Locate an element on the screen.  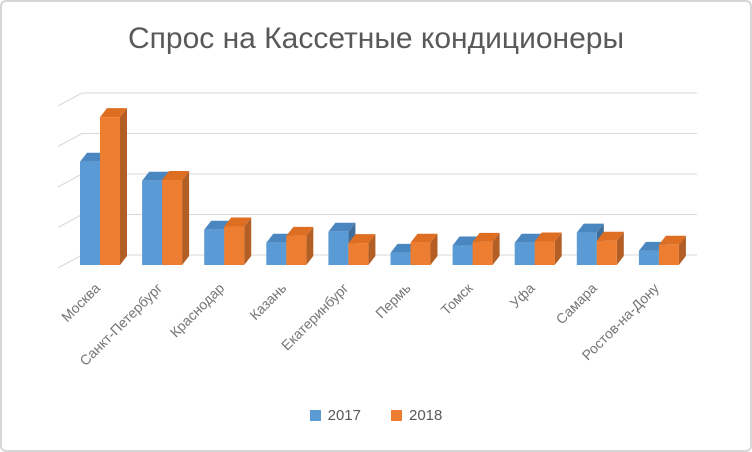
x-axis-label-Пермь: Пермь is located at coordinates (392, 300).